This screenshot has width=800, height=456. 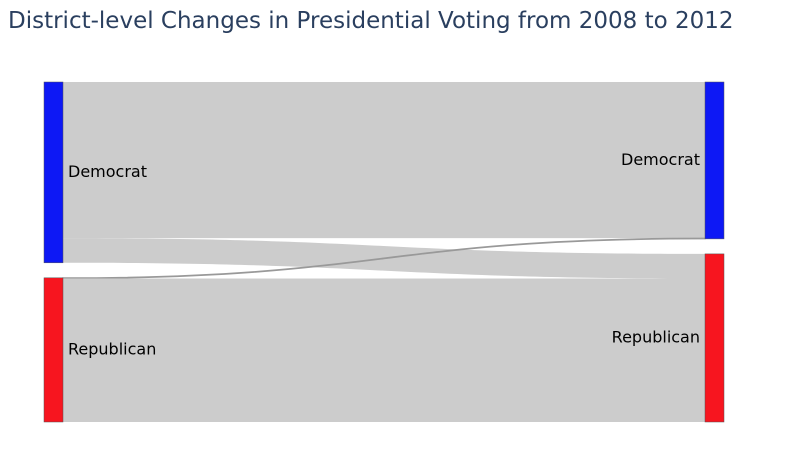 I want to click on sankey-node-label-dem_2008: Democrat, so click(x=107, y=171).